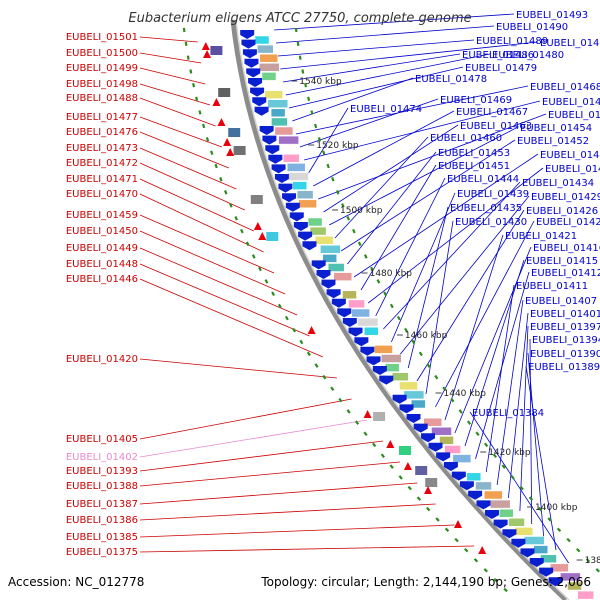  What do you see at coordinates (558, 183) in the screenshot?
I see `right-gene-label: EUBELI_01434` at bounding box center [558, 183].